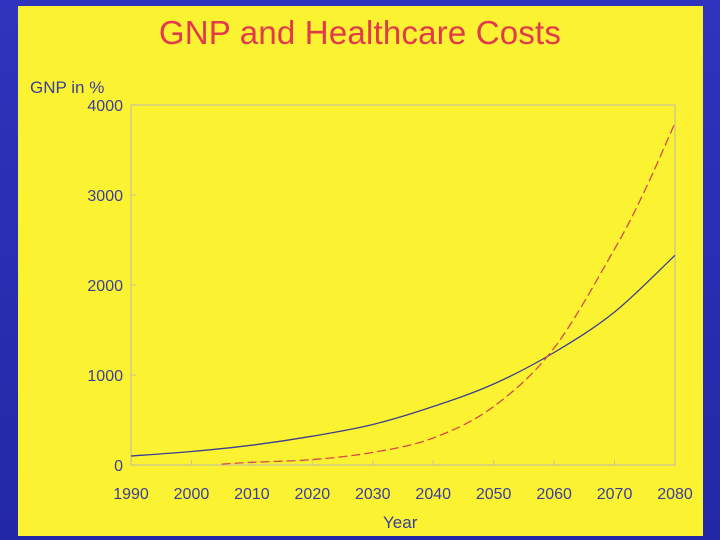 This screenshot has height=540, width=720. Describe the element at coordinates (360, 32) in the screenshot. I see `chart-title: GNP and Healthcare Costs` at that location.